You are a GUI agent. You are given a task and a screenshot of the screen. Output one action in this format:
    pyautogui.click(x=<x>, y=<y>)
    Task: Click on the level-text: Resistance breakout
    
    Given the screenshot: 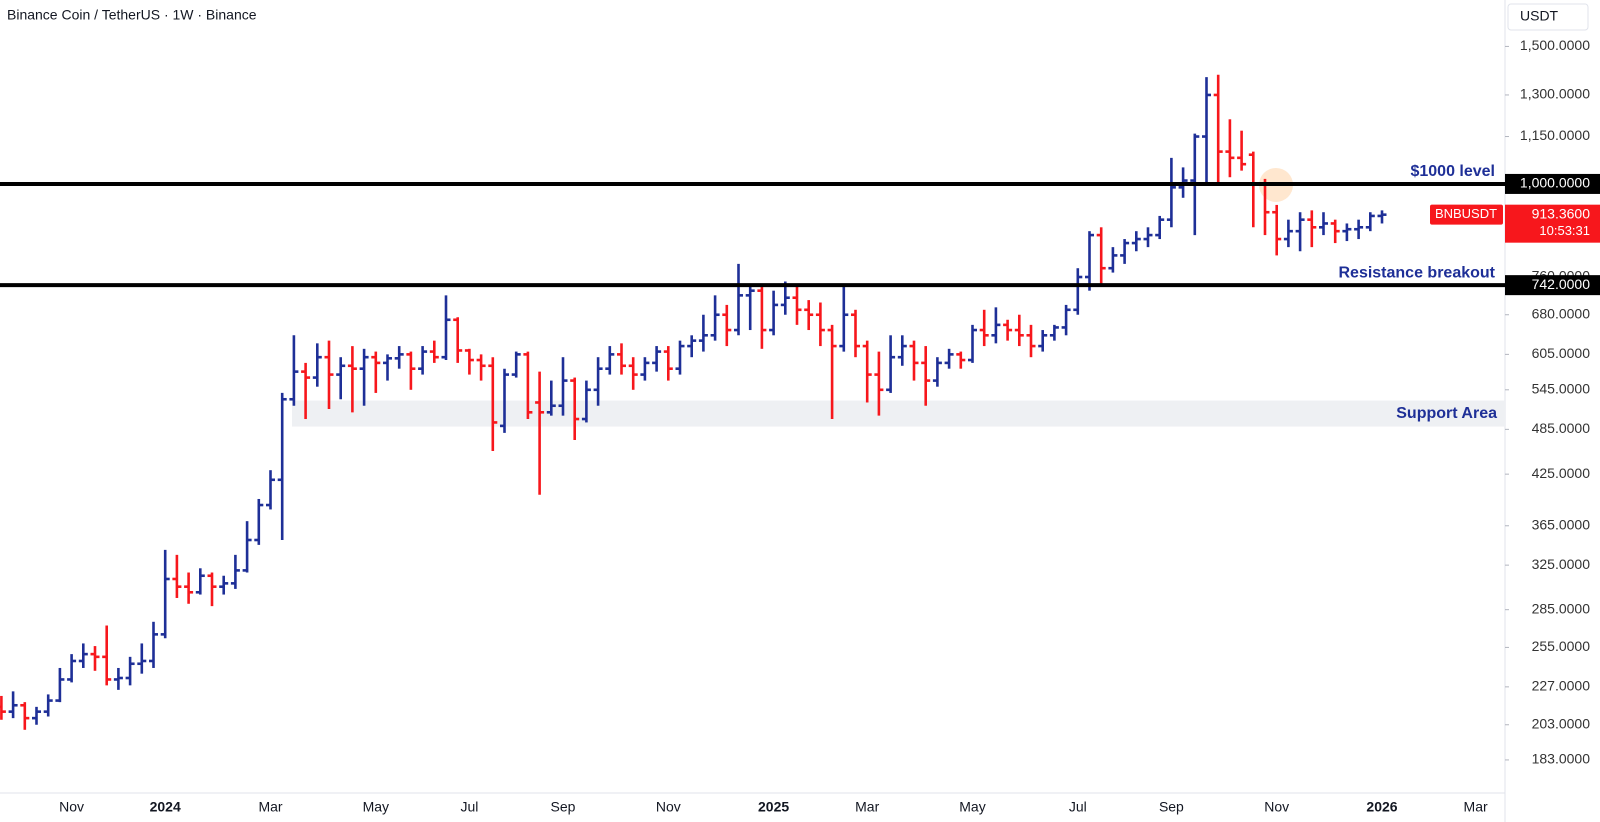 What is the action you would take?
    pyautogui.click(x=1416, y=272)
    